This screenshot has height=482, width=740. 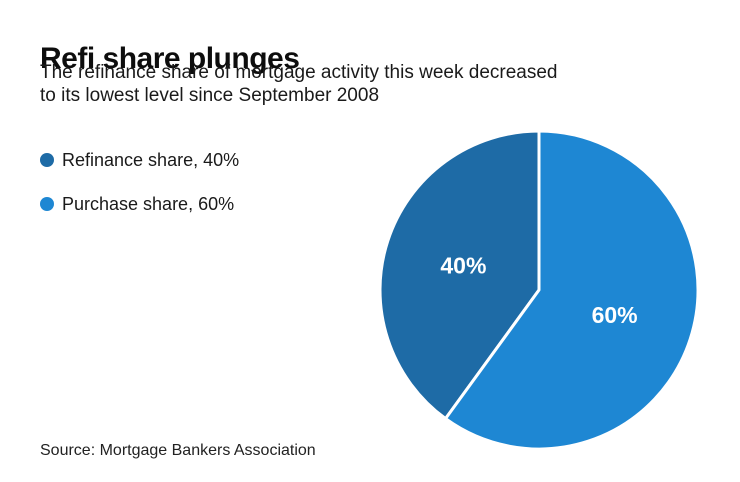 What do you see at coordinates (151, 159) in the screenshot?
I see `legend-label-refinance: Refinance share, 40%` at bounding box center [151, 159].